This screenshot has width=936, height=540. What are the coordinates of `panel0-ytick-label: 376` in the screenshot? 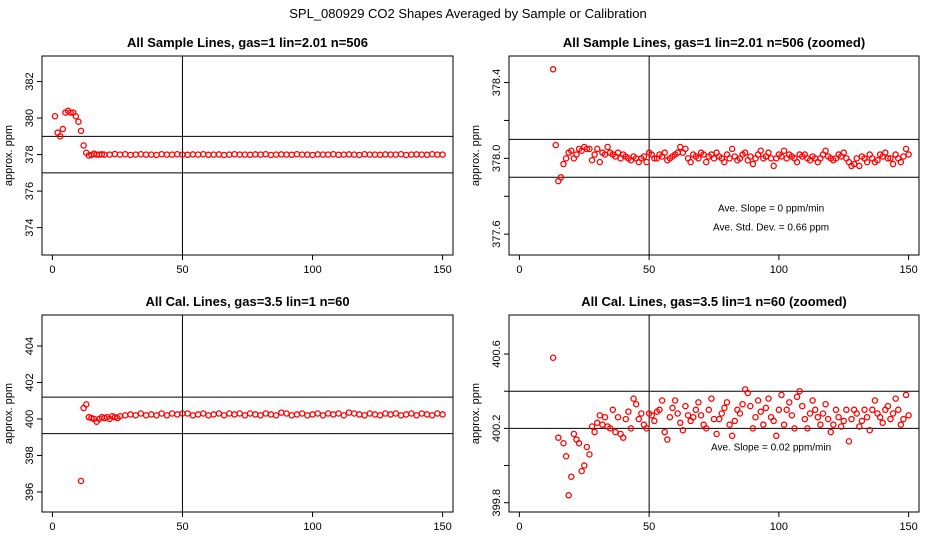 It's located at (30, 191).